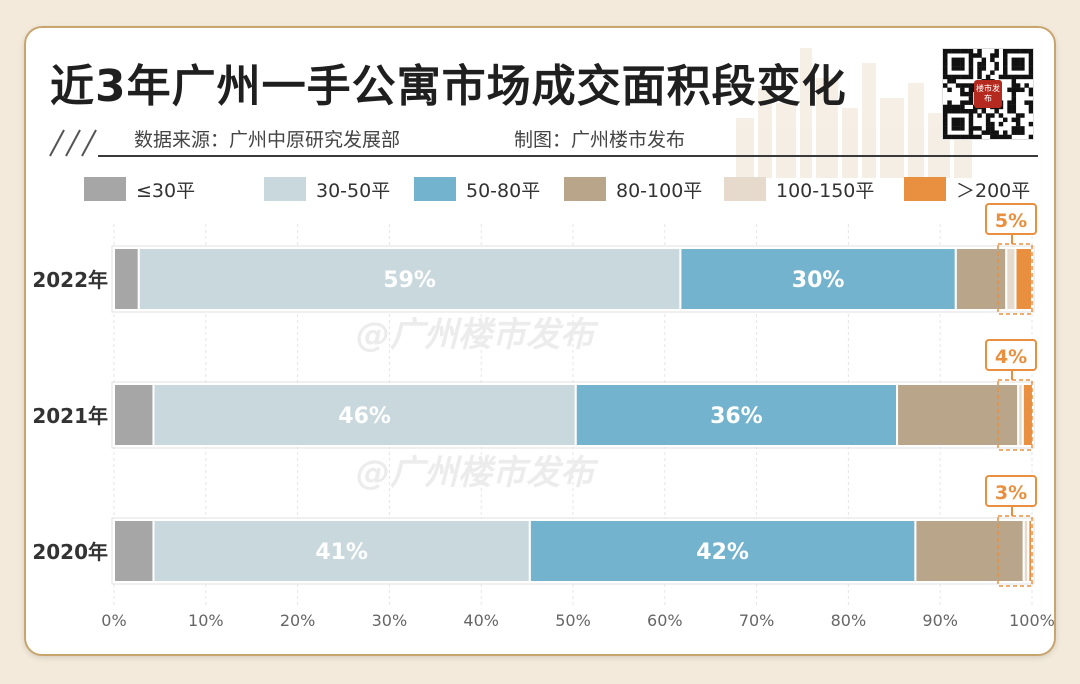 The width and height of the screenshot is (1080, 684). I want to click on qr-center-text: 楼市发布, so click(988, 93).